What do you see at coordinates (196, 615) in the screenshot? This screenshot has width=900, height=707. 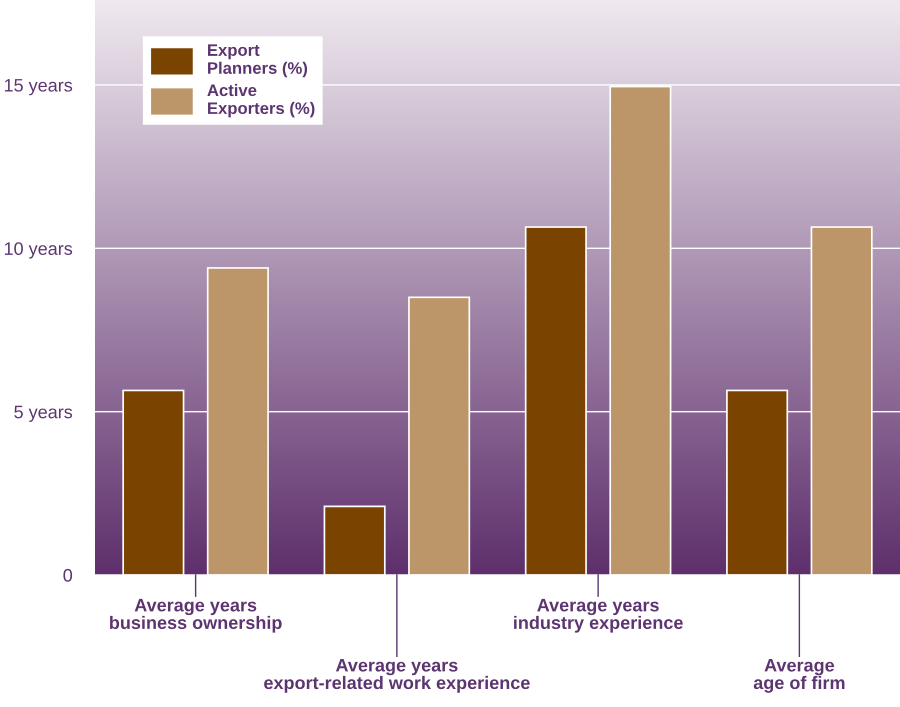 I see `x-tick-label: Average years business ownership` at bounding box center [196, 615].